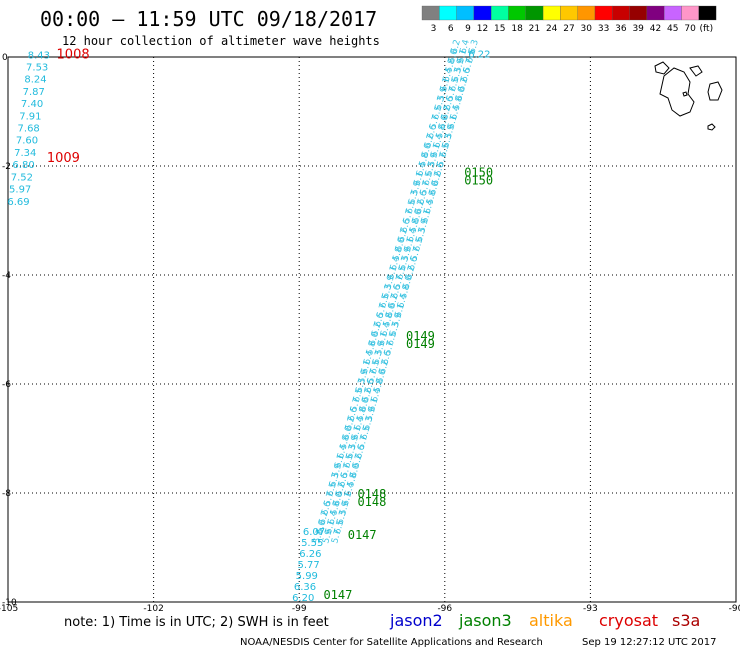 This screenshot has width=740, height=650. I want to click on mission-label: cryosat, so click(628, 620).